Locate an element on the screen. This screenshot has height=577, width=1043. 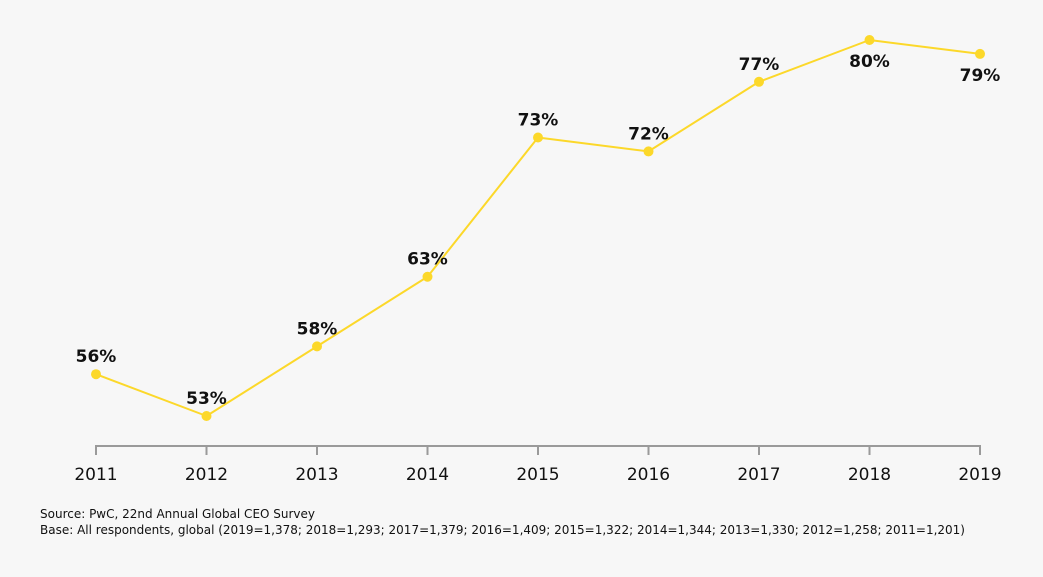
data-point-2013 is located at coordinates (317, 346).